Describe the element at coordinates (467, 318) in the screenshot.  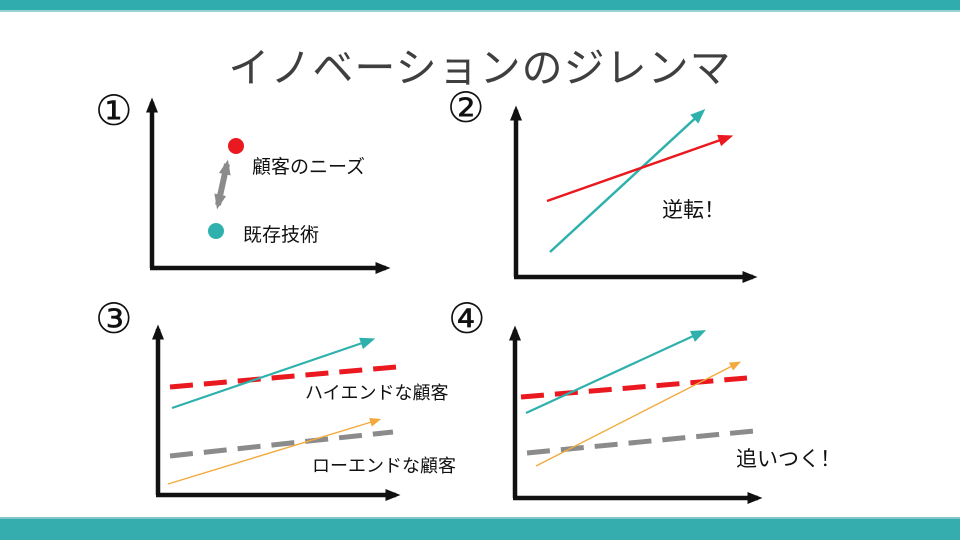
I see `panel-4-number: ④` at that location.